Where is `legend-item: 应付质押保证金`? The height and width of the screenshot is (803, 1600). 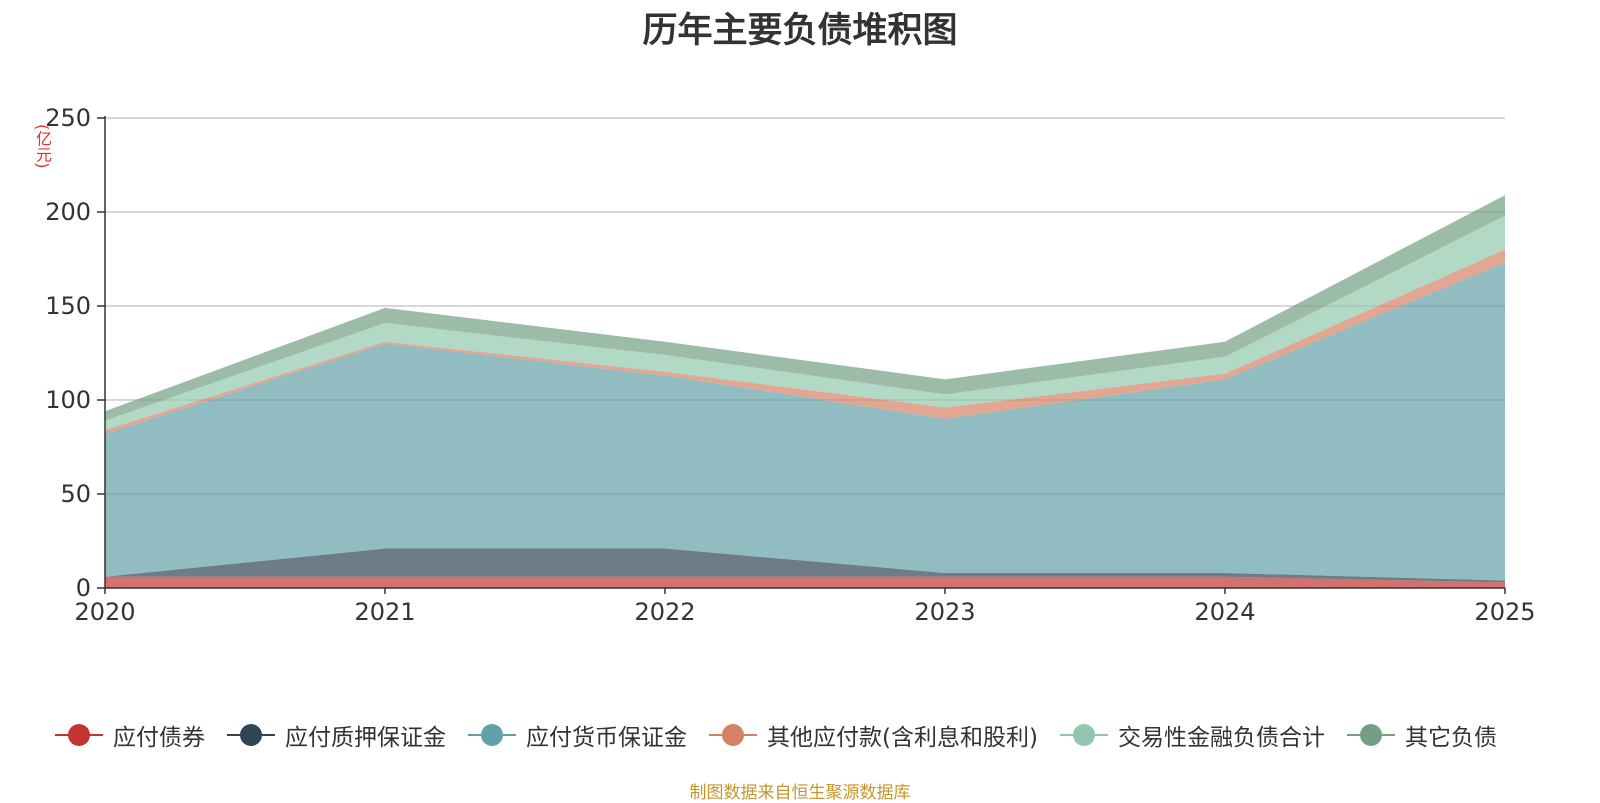
legend-item: 应付质押保证金 is located at coordinates (336, 735).